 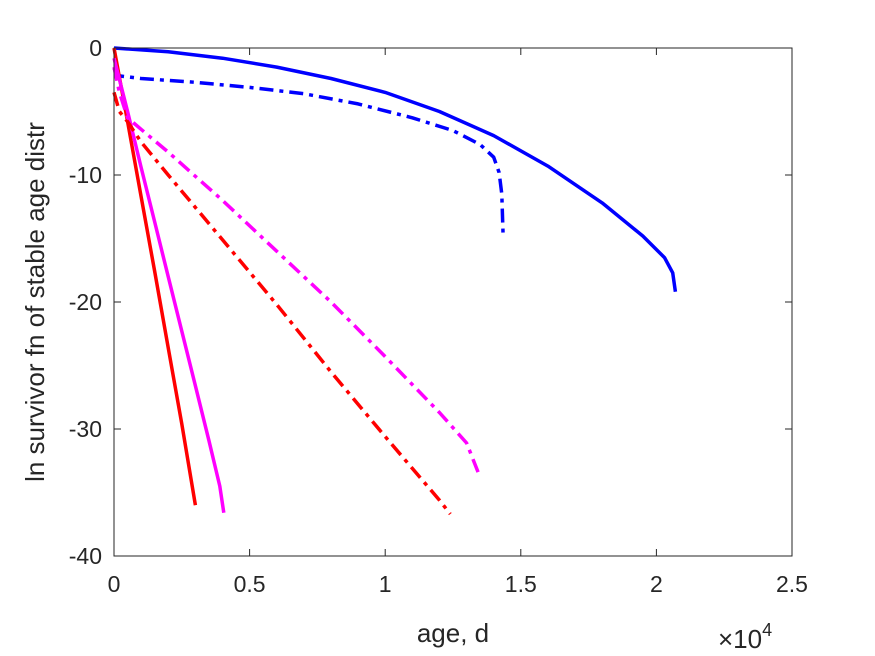 What do you see at coordinates (85, 175) in the screenshot?
I see `y-tick-label: -10` at bounding box center [85, 175].